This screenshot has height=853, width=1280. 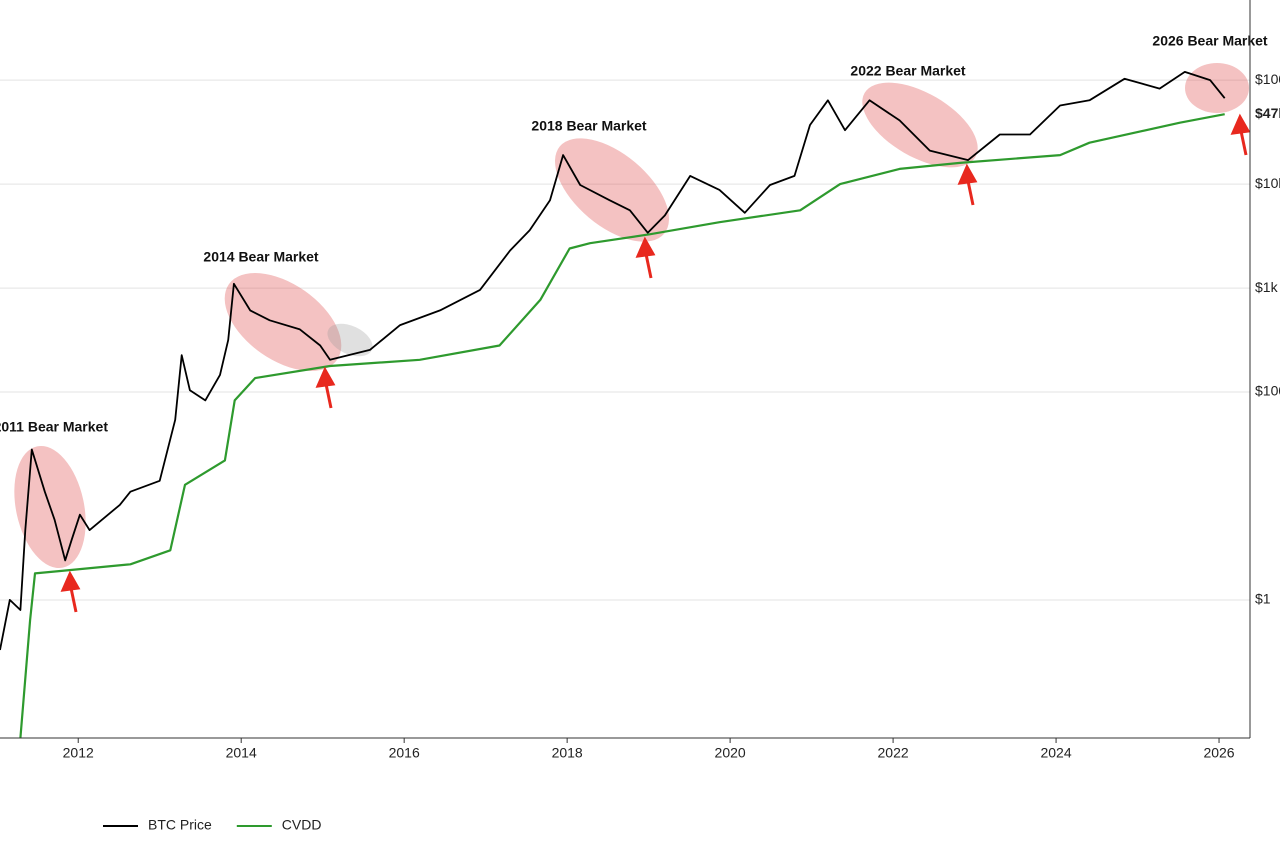 I want to click on y-tick-label: $1k, so click(x=1267, y=287).